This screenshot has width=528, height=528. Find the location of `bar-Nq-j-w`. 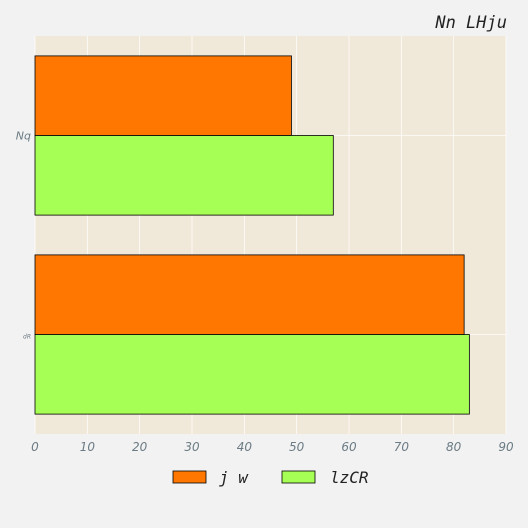

bar-Nq-j-w is located at coordinates (163, 95).